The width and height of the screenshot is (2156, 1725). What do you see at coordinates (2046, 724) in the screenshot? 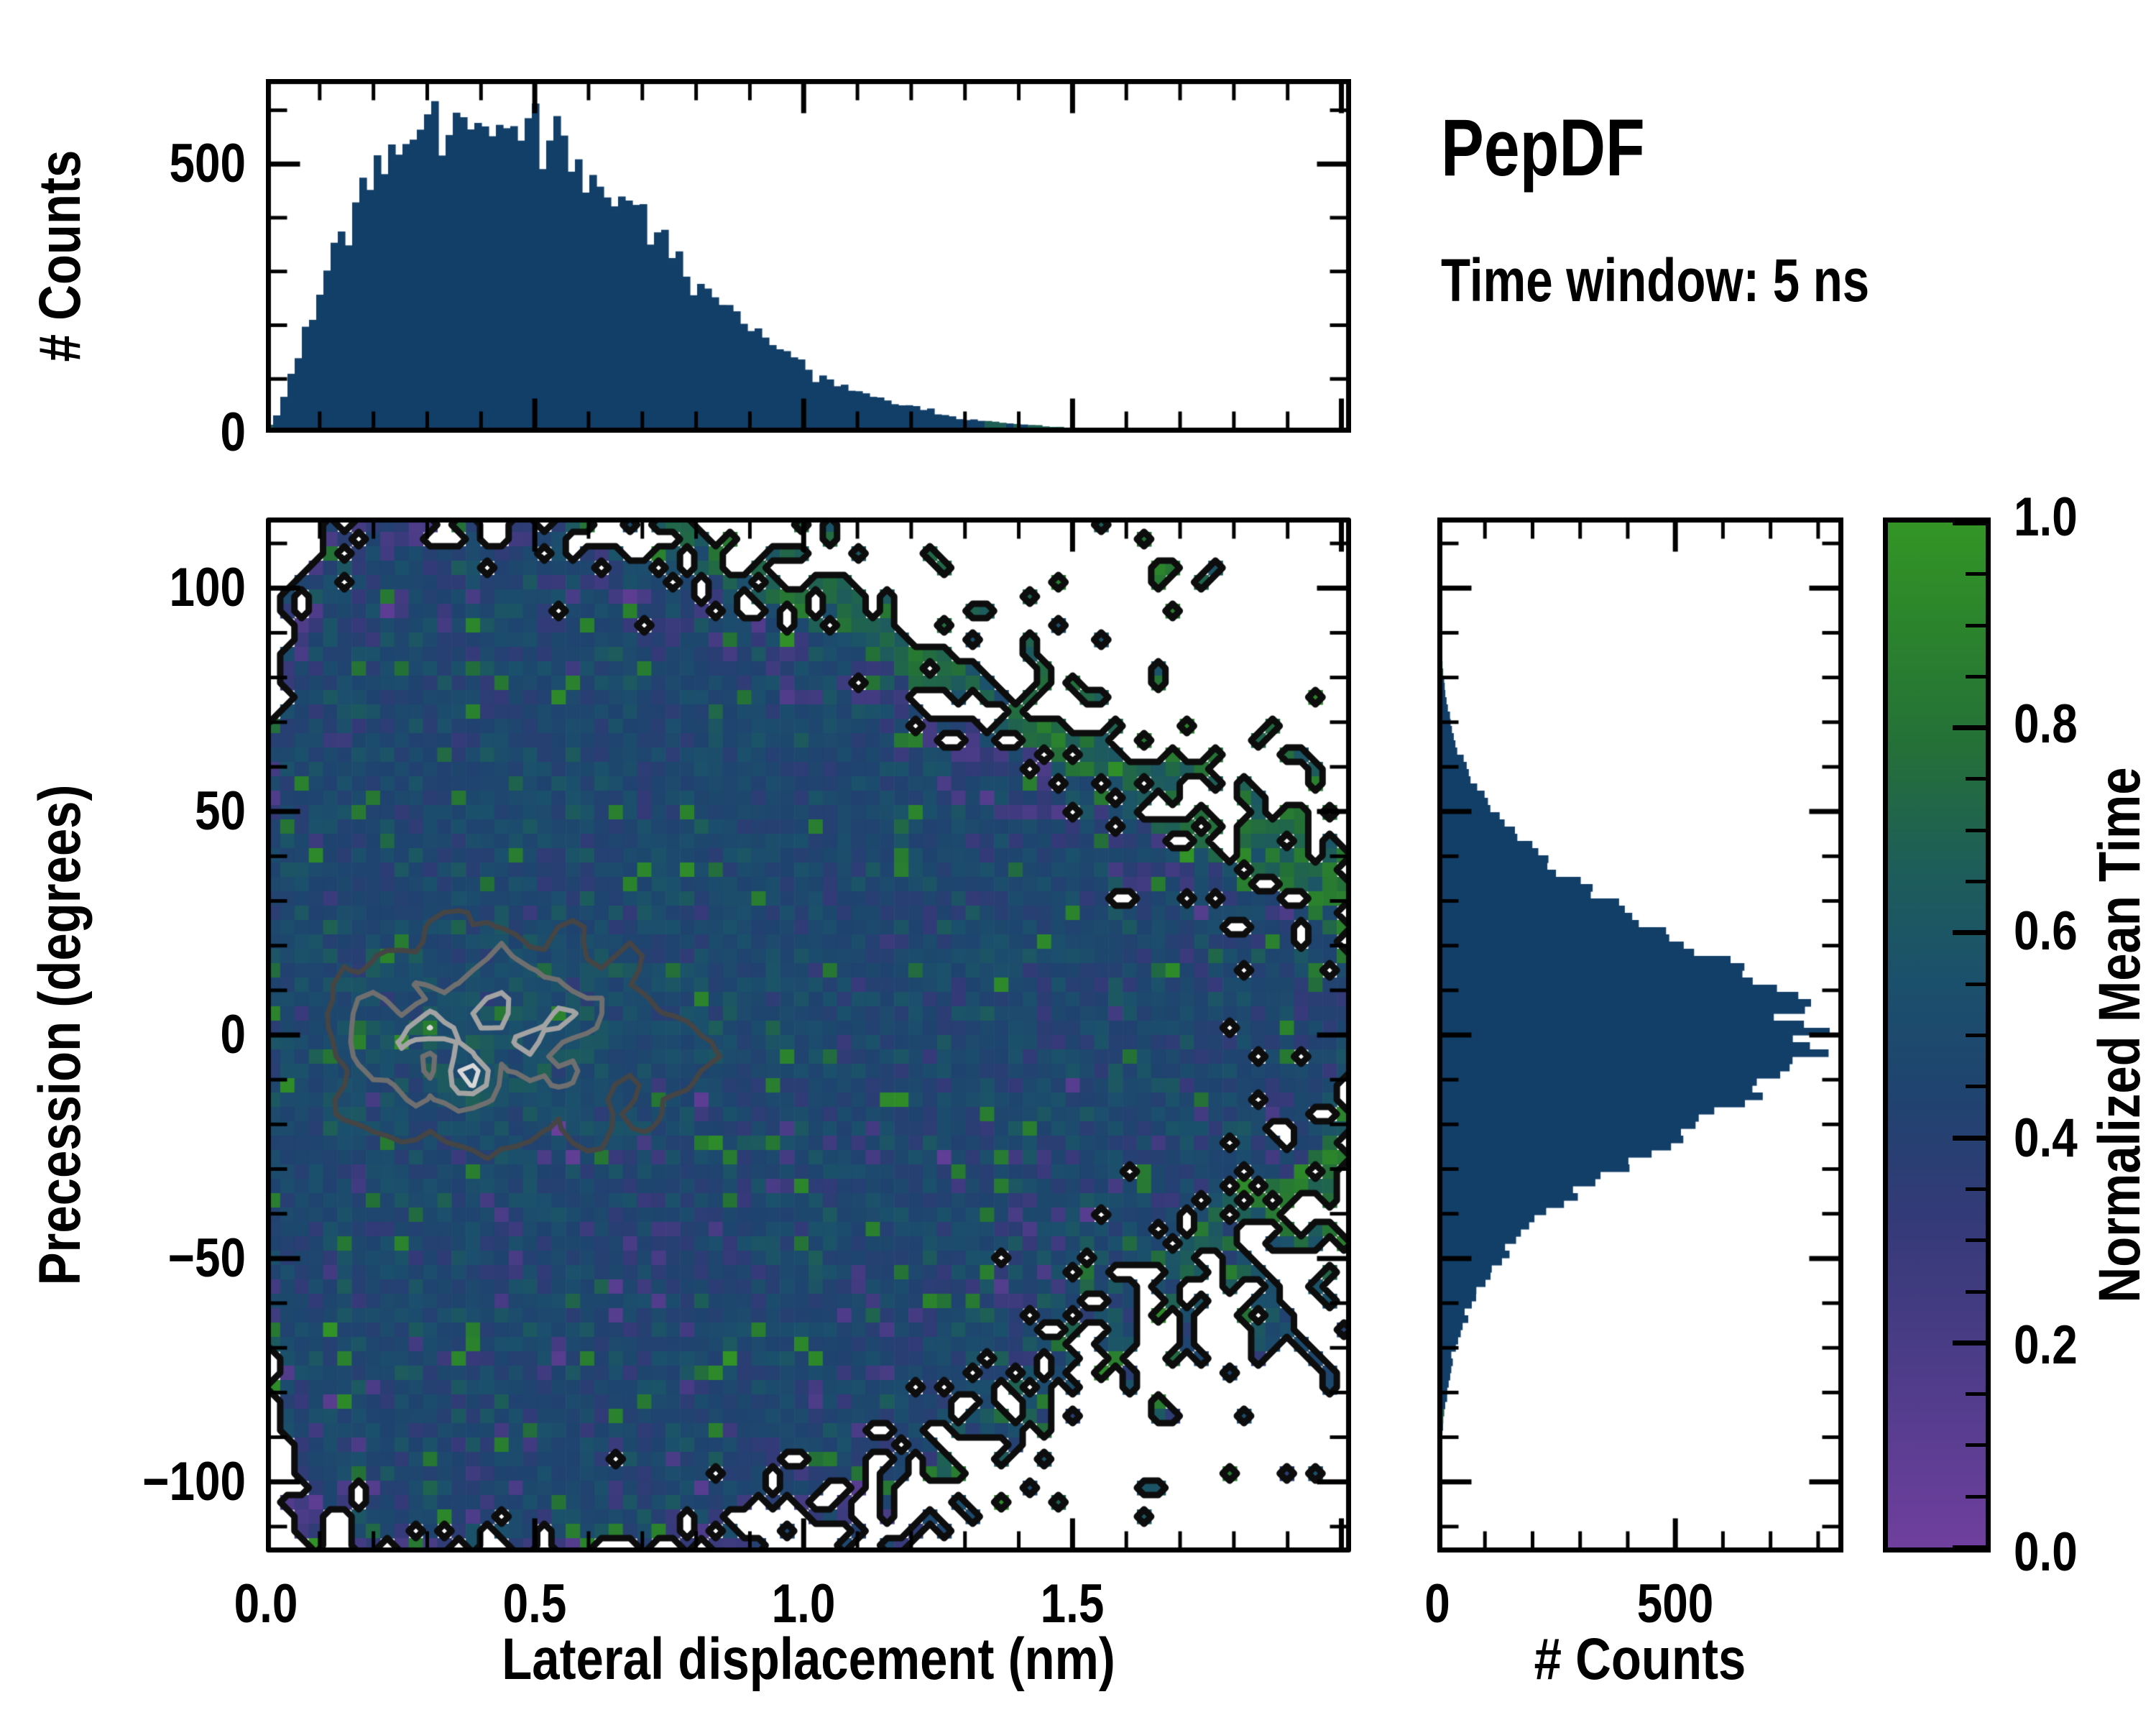
I see `colorbar-tick-label: 0.8` at bounding box center [2046, 724].